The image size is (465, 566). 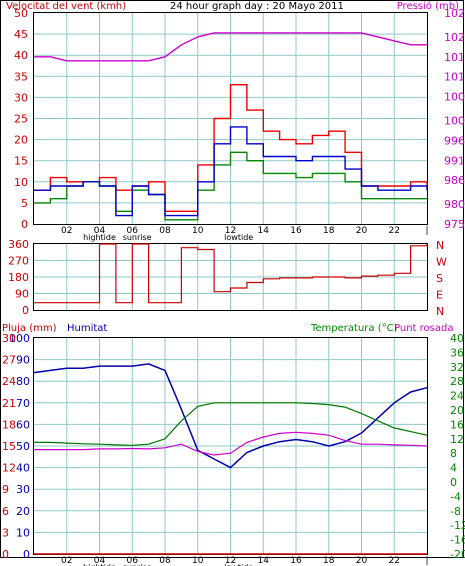 What do you see at coordinates (454, 224) in the screenshot?
I see `pressure-tick-975: 975` at bounding box center [454, 224].